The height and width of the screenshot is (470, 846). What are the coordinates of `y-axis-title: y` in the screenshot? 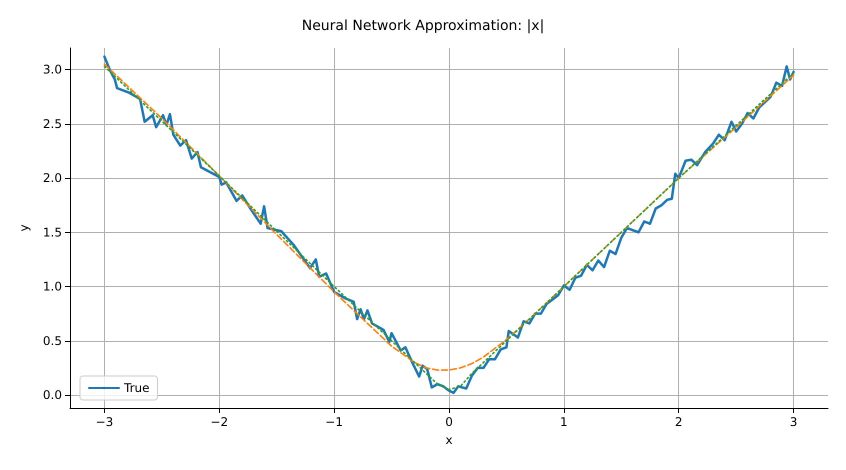 It's located at (24, 228).